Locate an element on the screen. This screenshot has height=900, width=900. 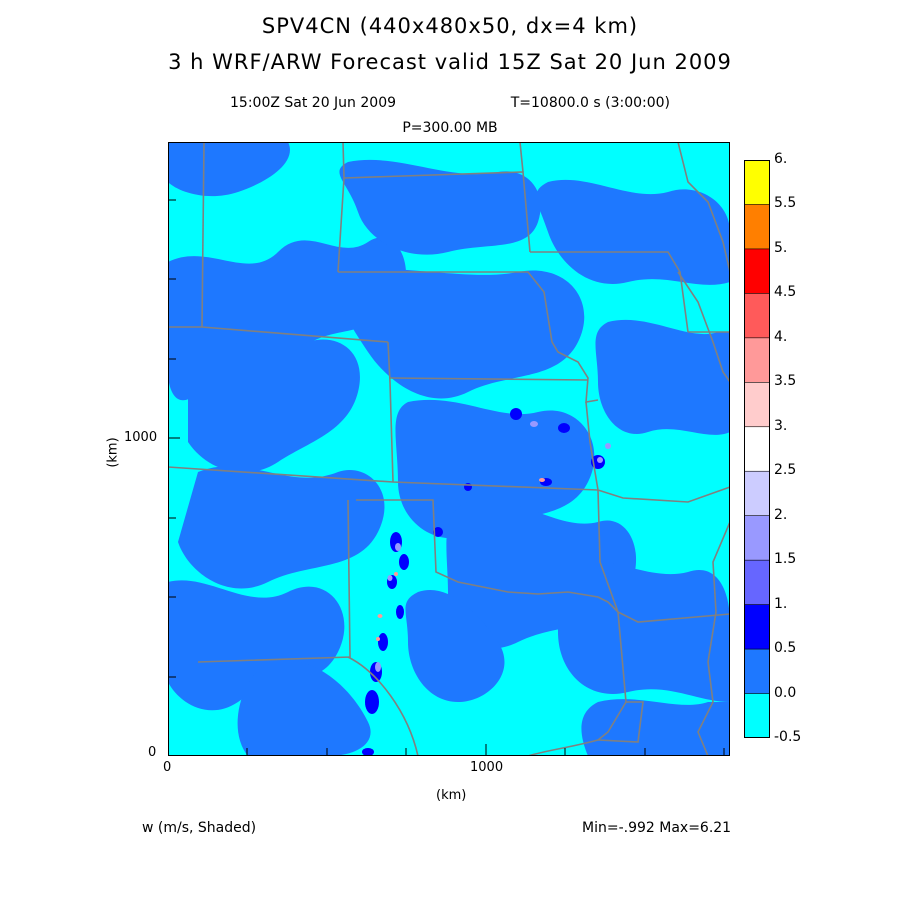
map-title-line1: SPV4CN (440x480x50, dx=4 km) is located at coordinates (450, 26).